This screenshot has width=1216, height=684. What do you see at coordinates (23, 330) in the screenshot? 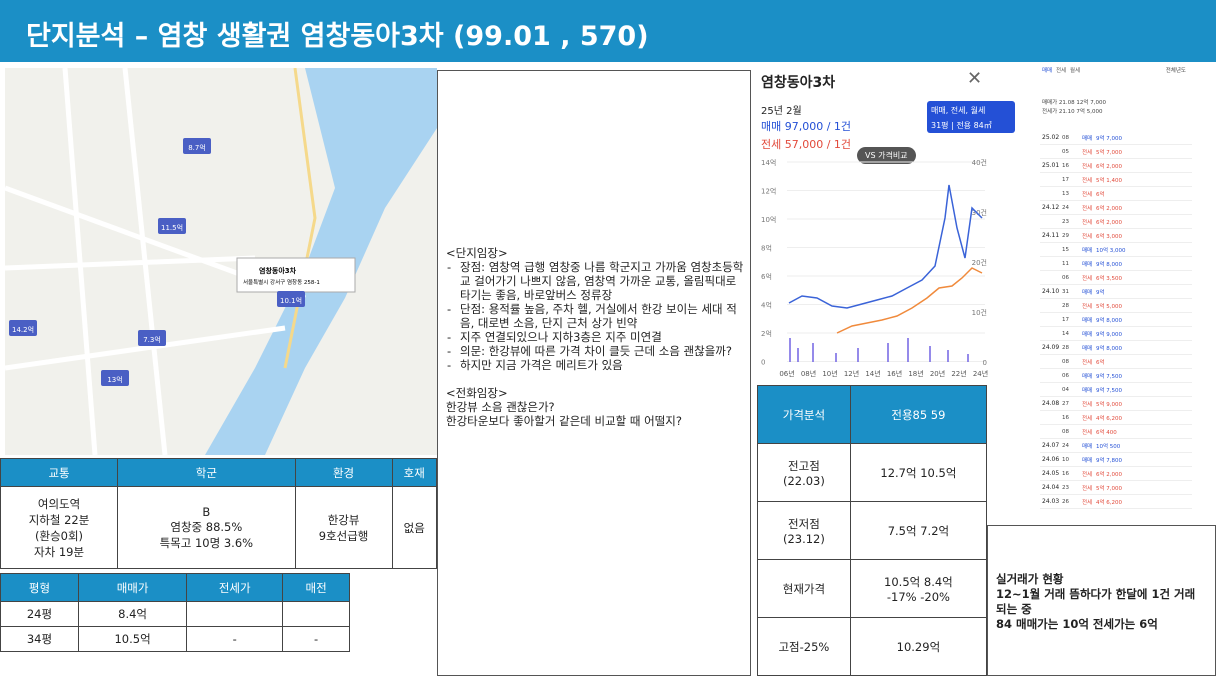
I see `price-tag: 14.2억` at bounding box center [23, 330].